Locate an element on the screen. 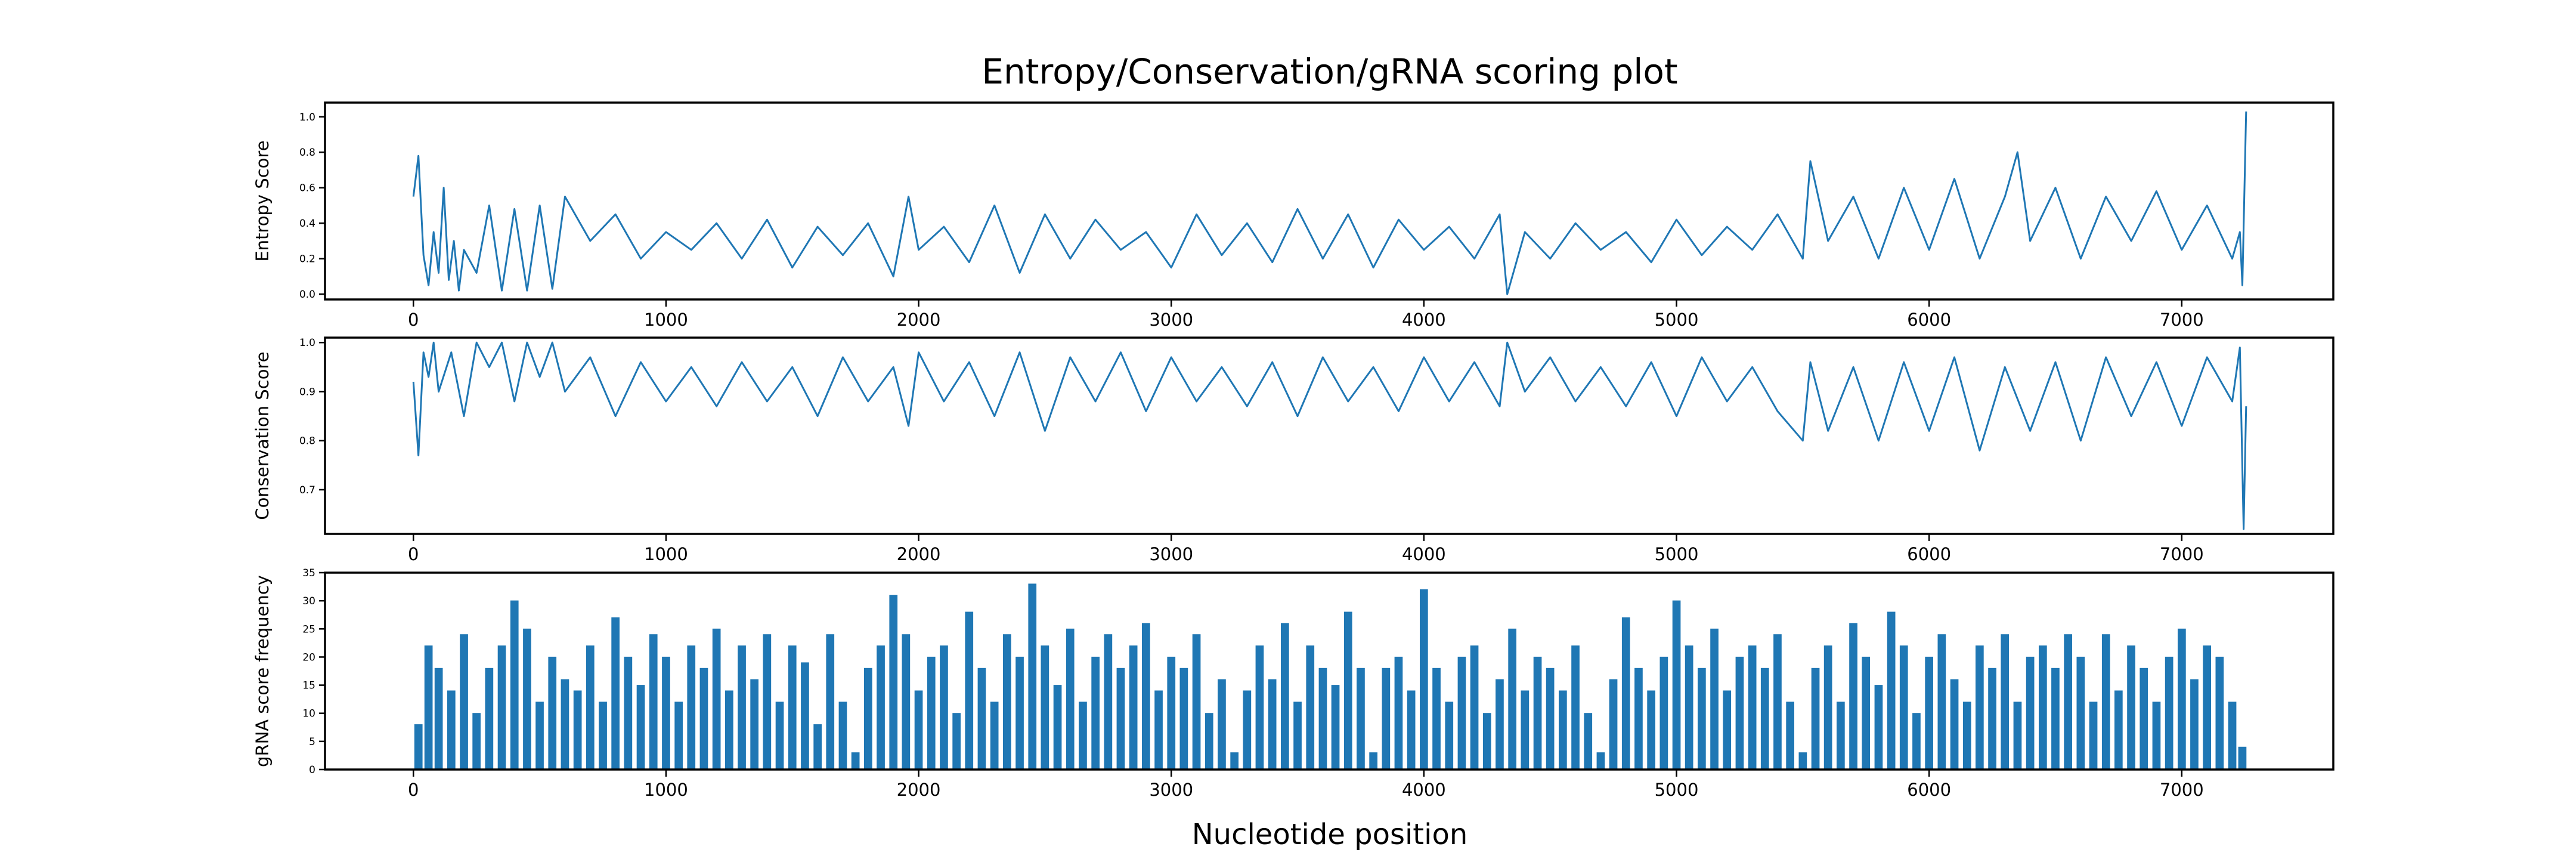 The height and width of the screenshot is (859, 2576). y-tick-label: 0.7 is located at coordinates (307, 490).